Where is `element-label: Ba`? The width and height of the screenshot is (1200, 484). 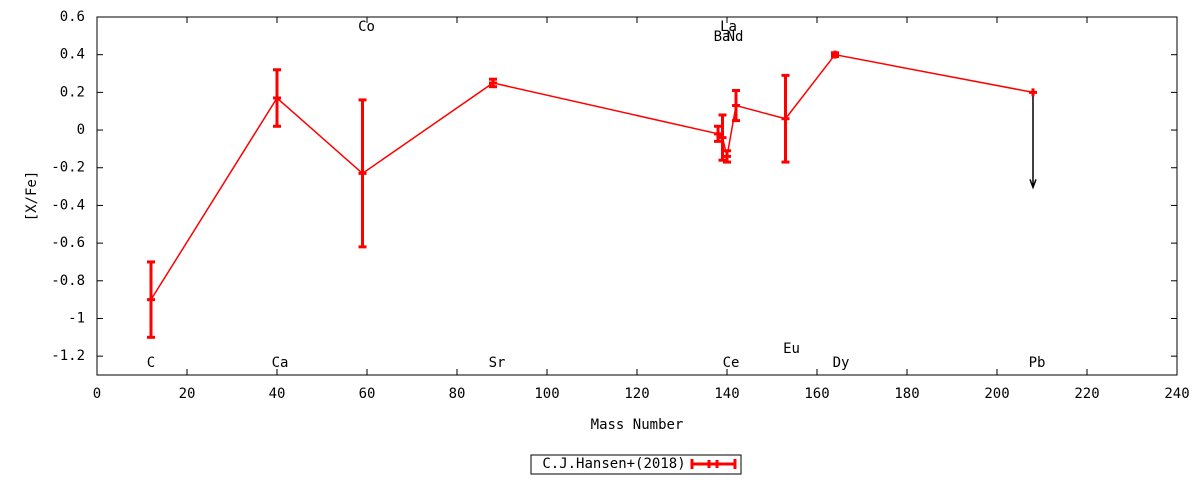
element-label: Ba is located at coordinates (722, 37).